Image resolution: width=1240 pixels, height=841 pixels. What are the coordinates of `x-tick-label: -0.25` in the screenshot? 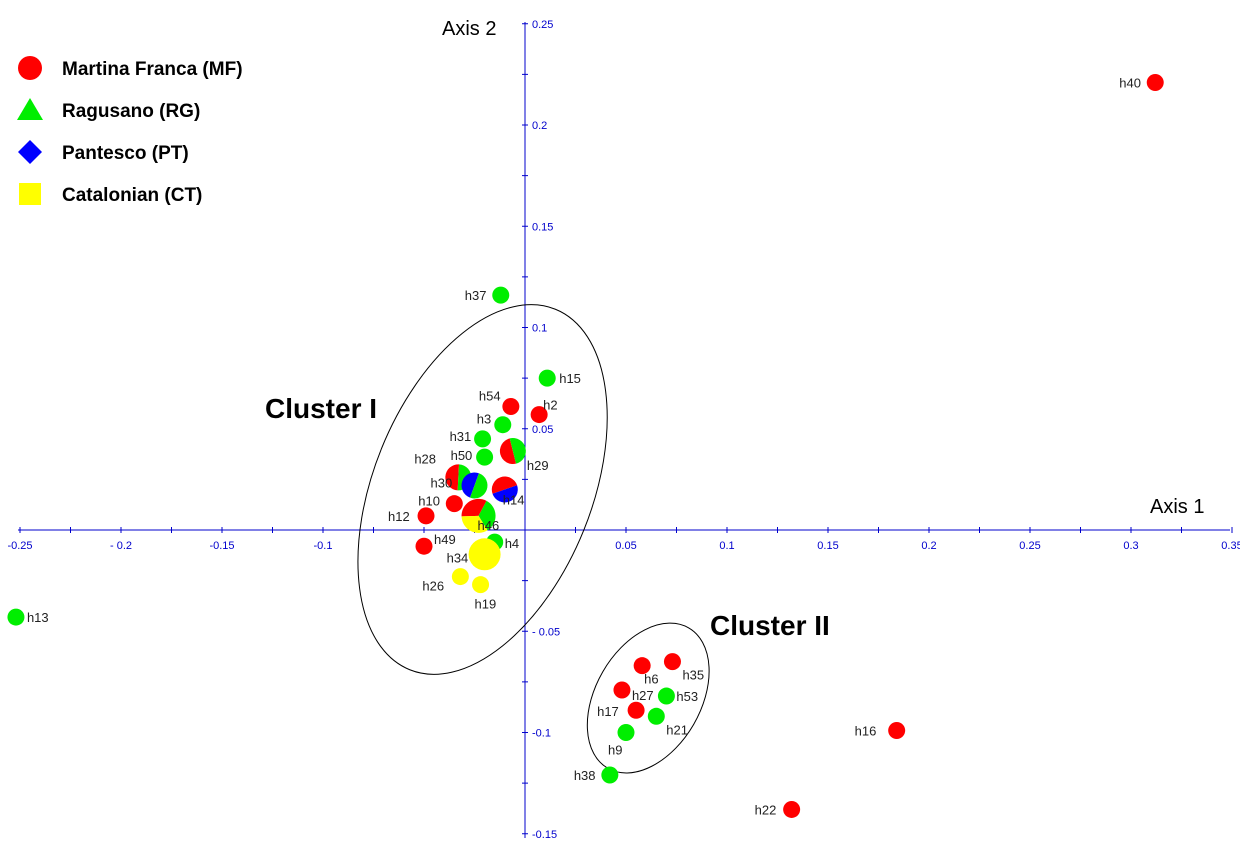 It's located at (19, 546).